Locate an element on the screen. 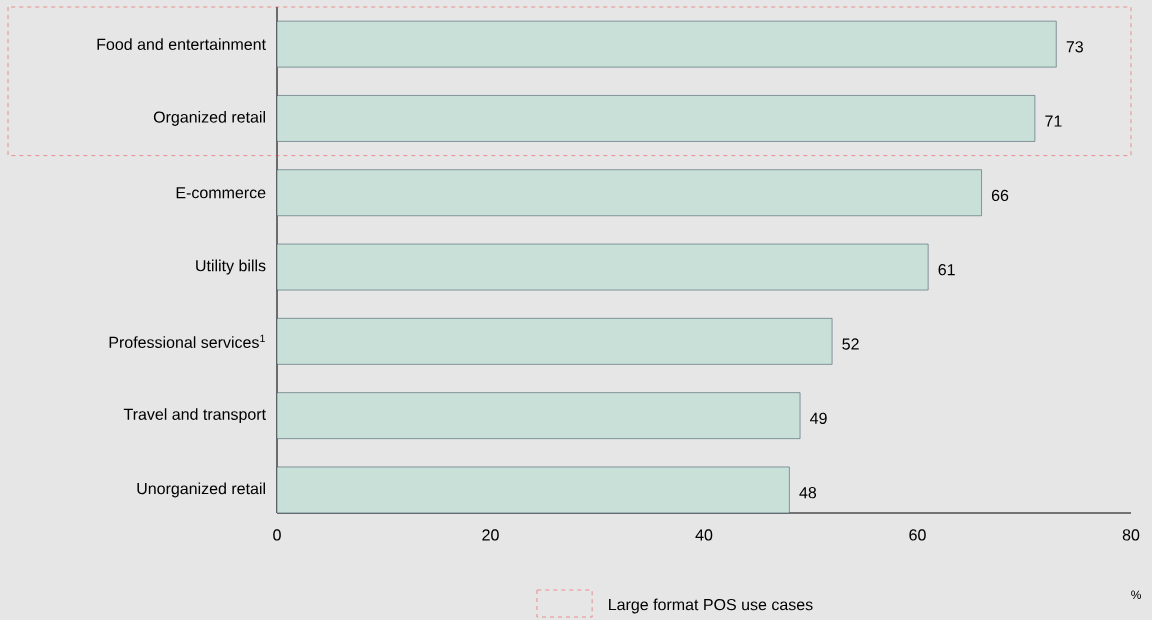 The width and height of the screenshot is (1152, 620). x-tick-label: 40 is located at coordinates (704, 535).